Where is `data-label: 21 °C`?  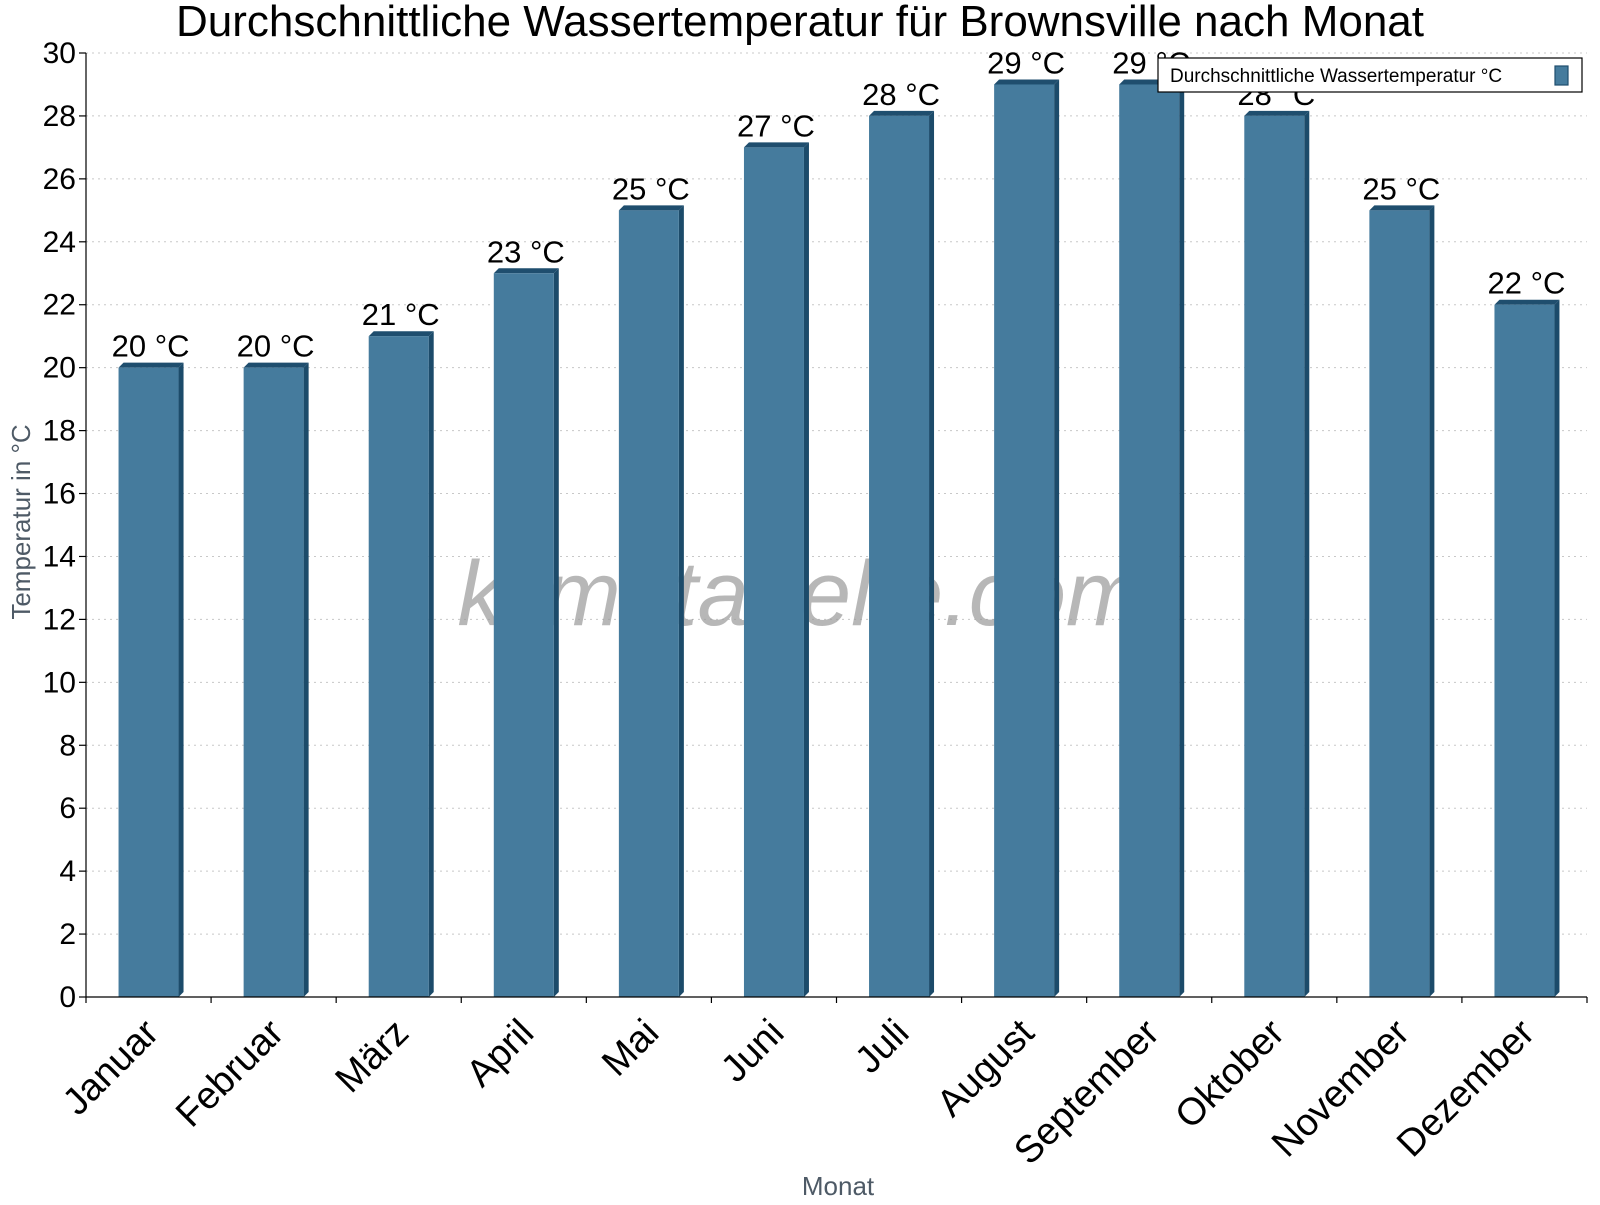 data-label: 21 °C is located at coordinates (401, 314).